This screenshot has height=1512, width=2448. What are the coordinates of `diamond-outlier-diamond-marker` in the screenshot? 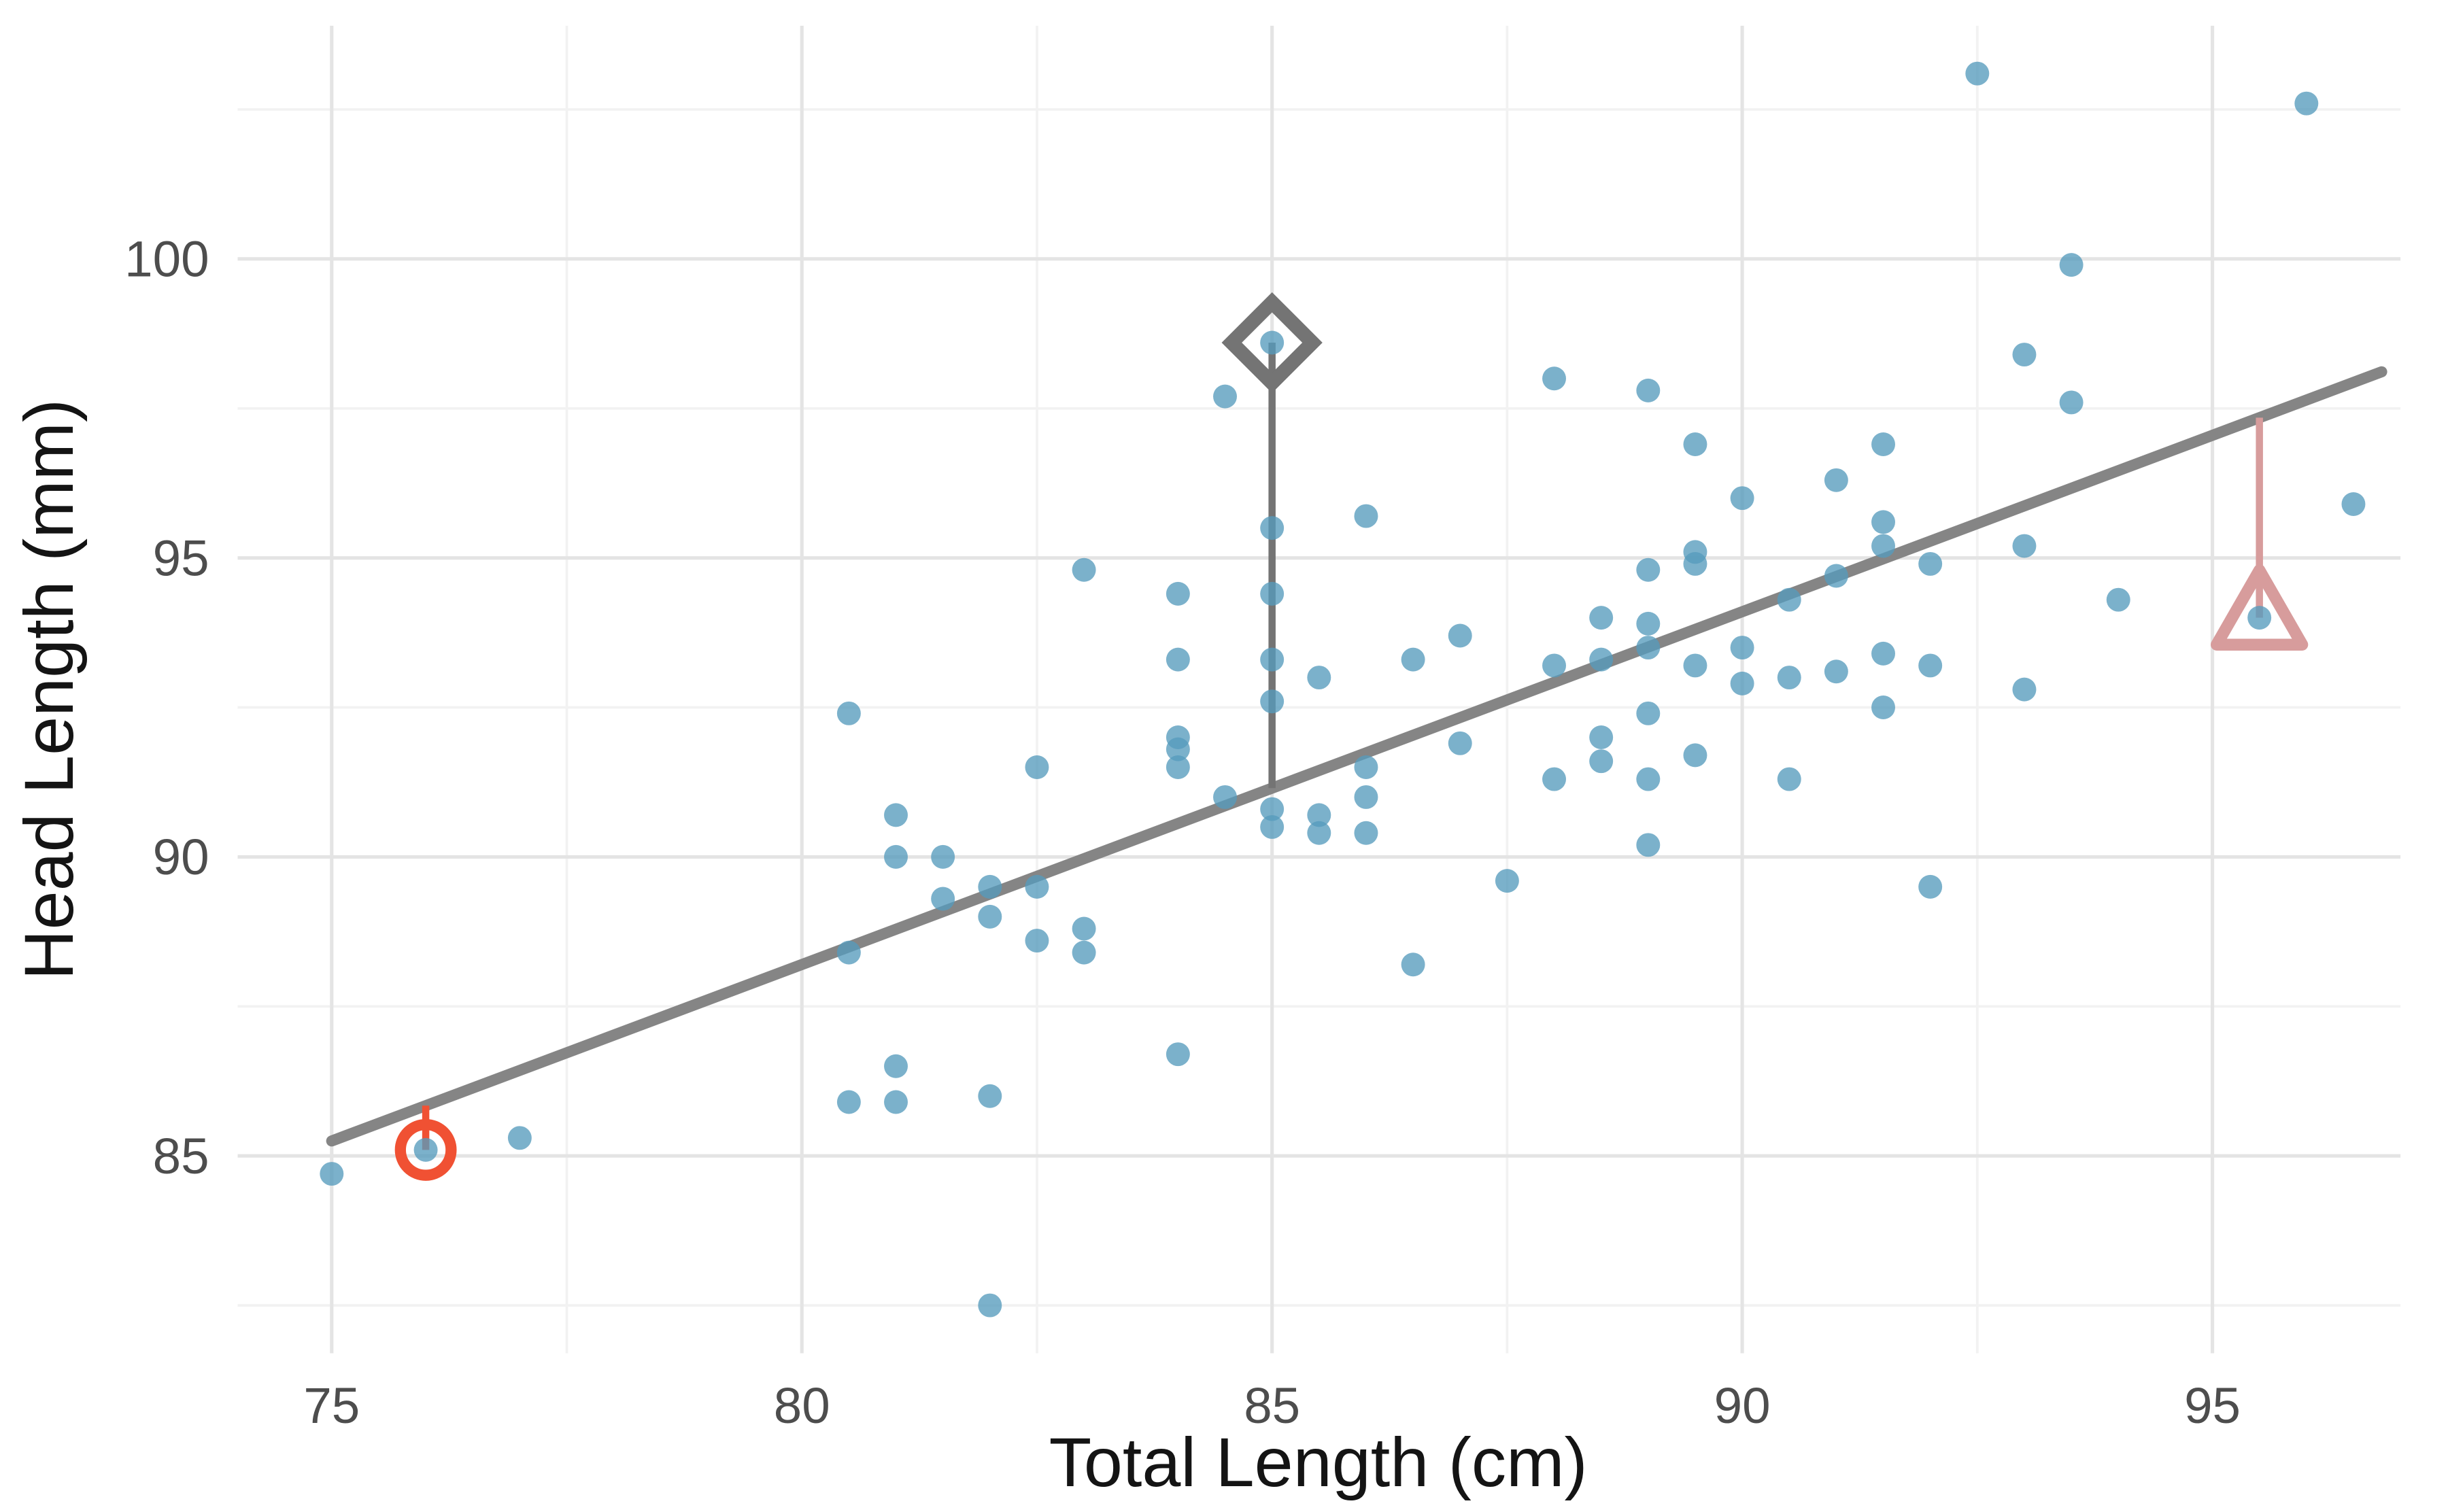 It's located at (1272, 343).